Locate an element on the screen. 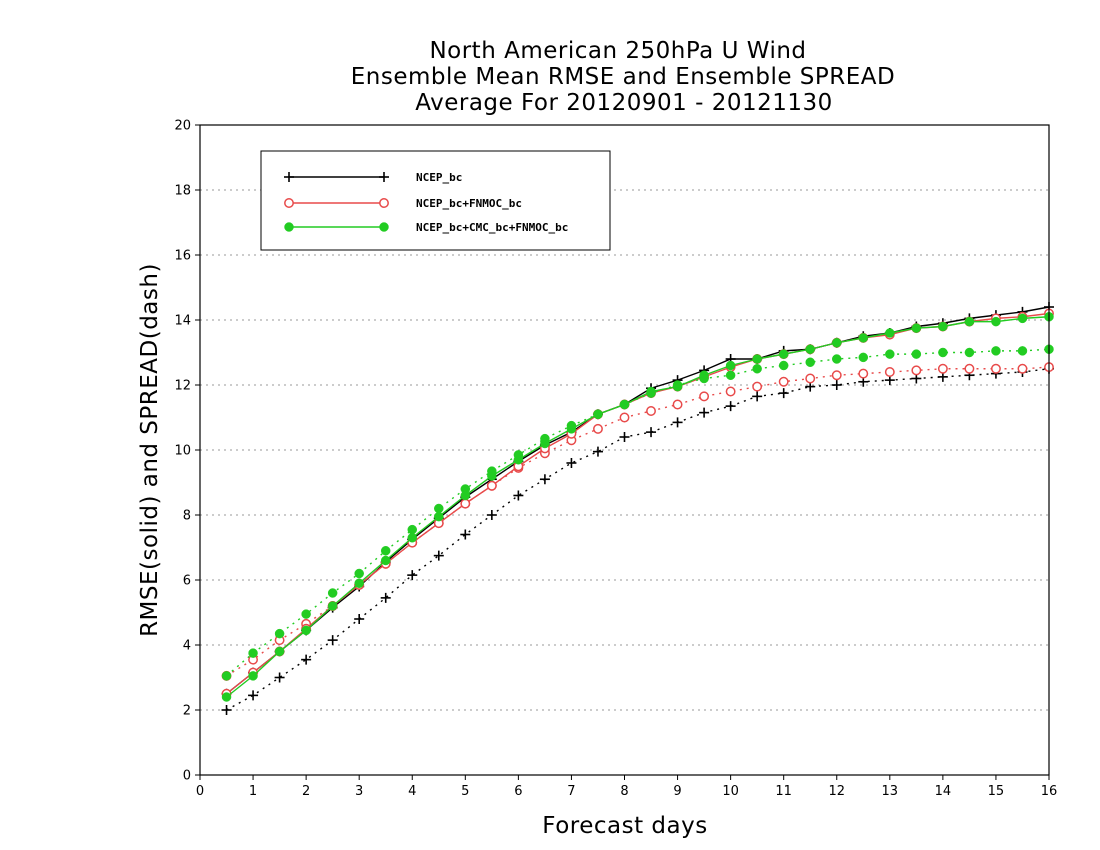 This screenshot has height=850, width=1100. chart-title-line-2: Ensemble Mean RMSE and Ensemble SPREAD is located at coordinates (623, 77).